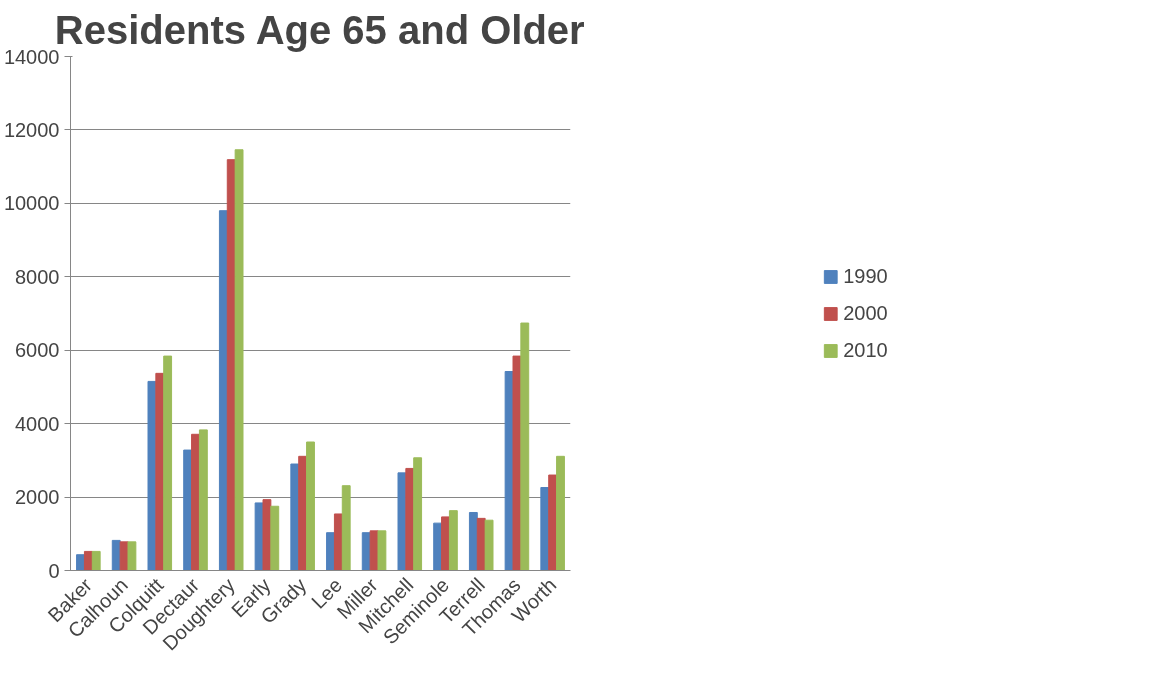 This screenshot has width=1153, height=675. I want to click on legend-label: 1990, so click(865, 276).